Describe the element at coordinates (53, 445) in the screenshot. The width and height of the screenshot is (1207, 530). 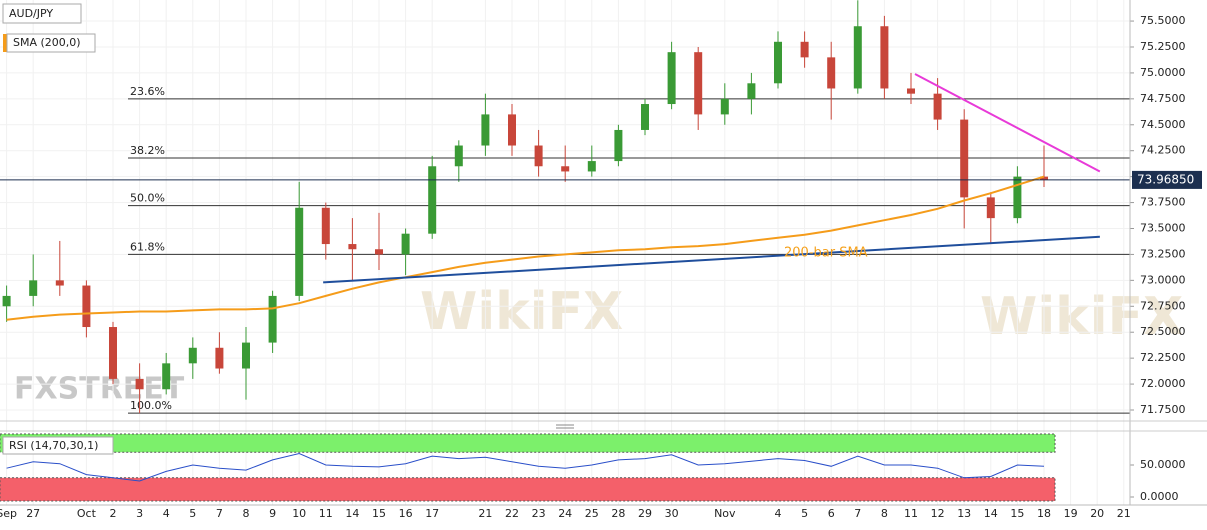
I see `legend-rsi: RSI (14,70,30,1)` at that location.